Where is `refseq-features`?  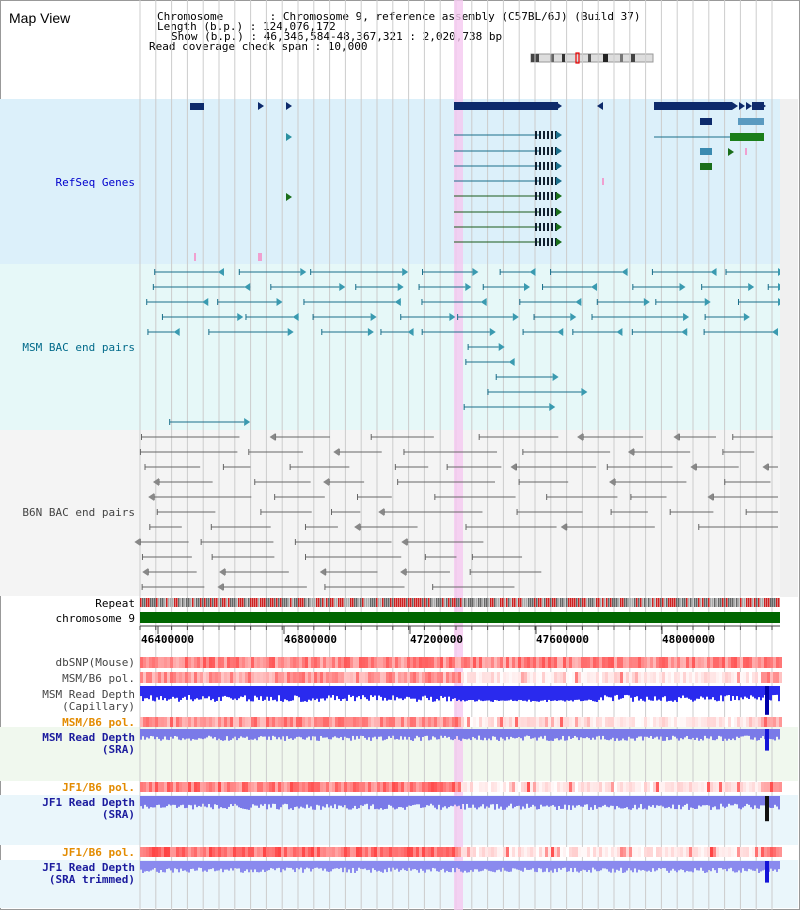
refseq-features is located at coordinates (478, 181).